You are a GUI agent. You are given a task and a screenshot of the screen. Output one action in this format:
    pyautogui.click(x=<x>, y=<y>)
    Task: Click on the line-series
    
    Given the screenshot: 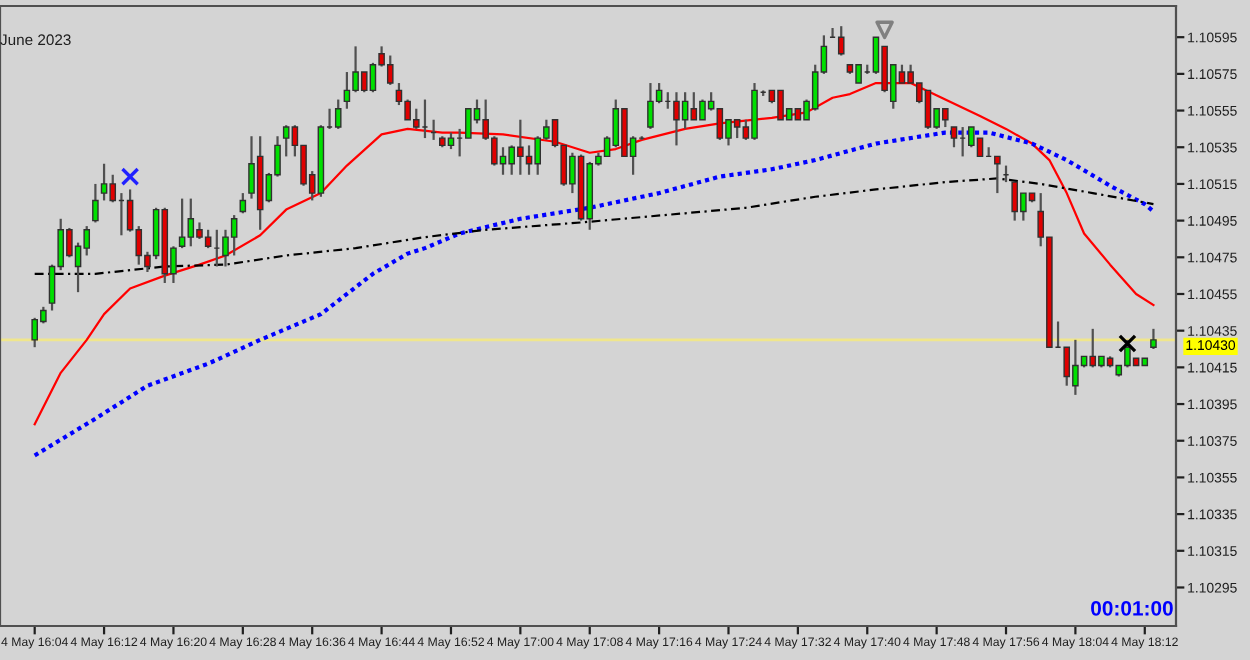 What is the action you would take?
    pyautogui.click(x=594, y=226)
    